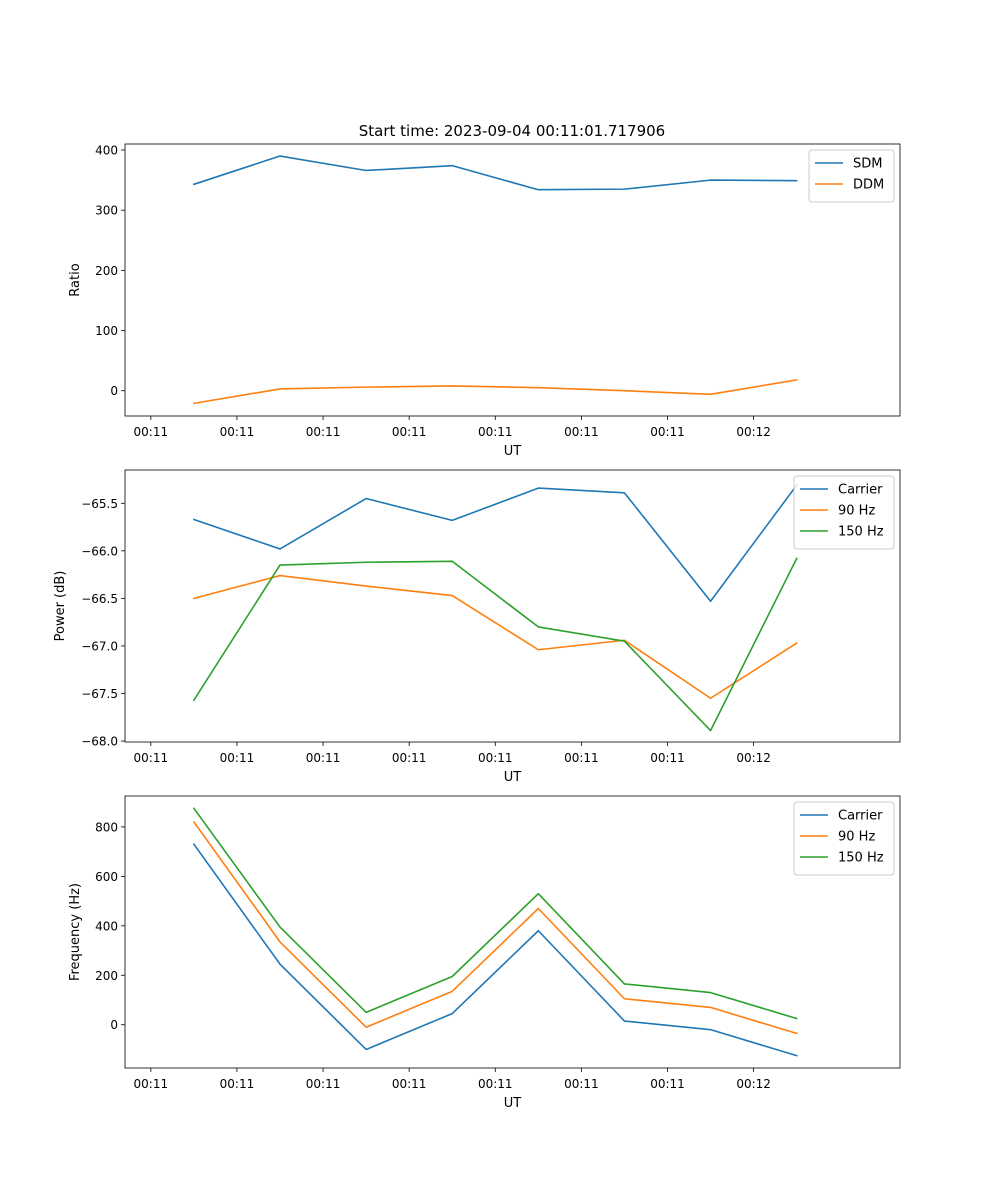 This screenshot has height=1200, width=1000. Describe the element at coordinates (495, 391) in the screenshot. I see `ratio-series-line-ddm` at that location.